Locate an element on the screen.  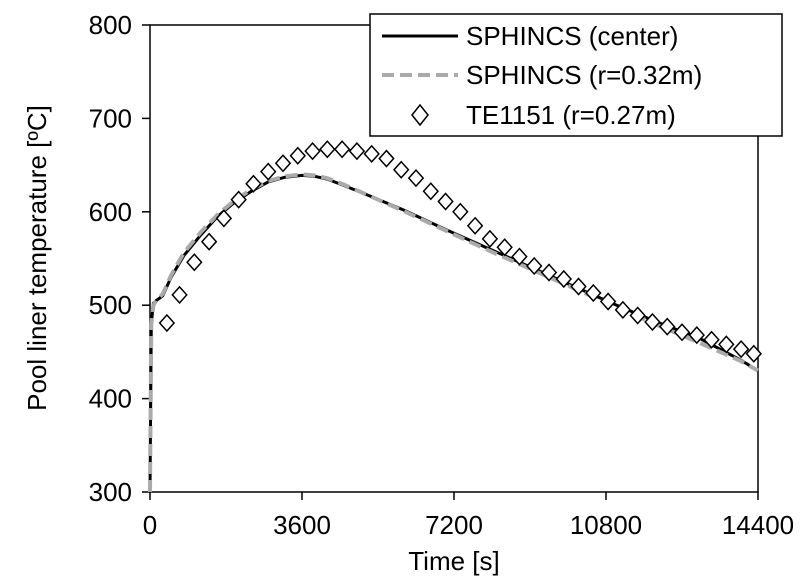
legend-label-center: SPHINCS (center) is located at coordinates (572, 36).